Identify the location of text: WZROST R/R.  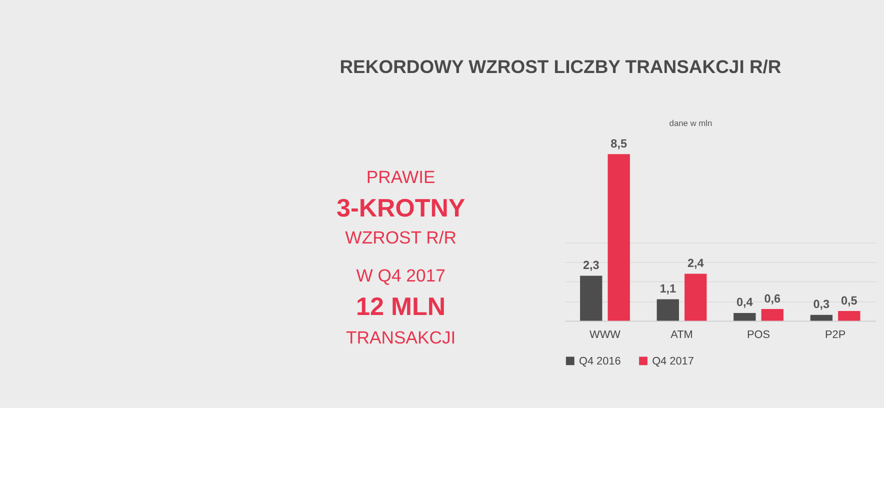
(400, 237).